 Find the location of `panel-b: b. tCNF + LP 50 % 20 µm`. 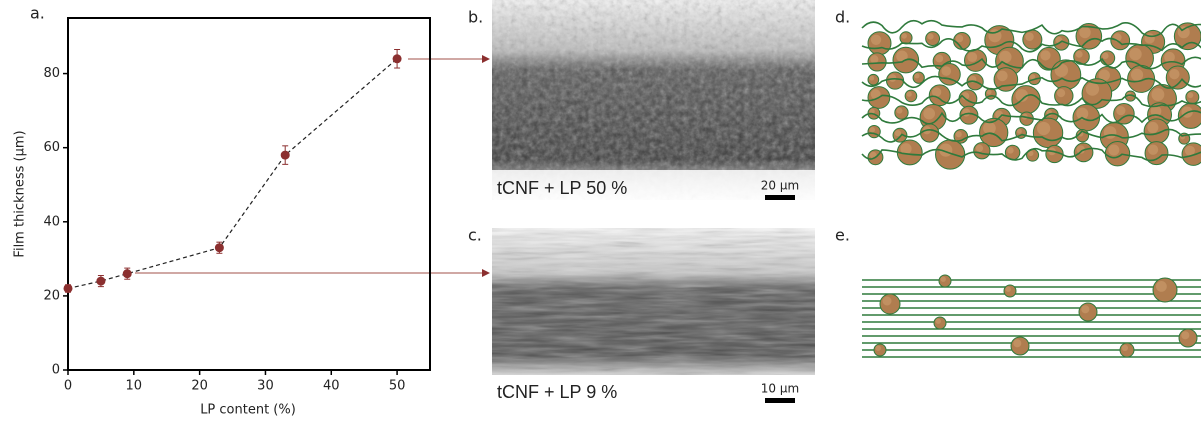

panel-b: b. tCNF + LP 50 % 20 µm is located at coordinates (641, 102).